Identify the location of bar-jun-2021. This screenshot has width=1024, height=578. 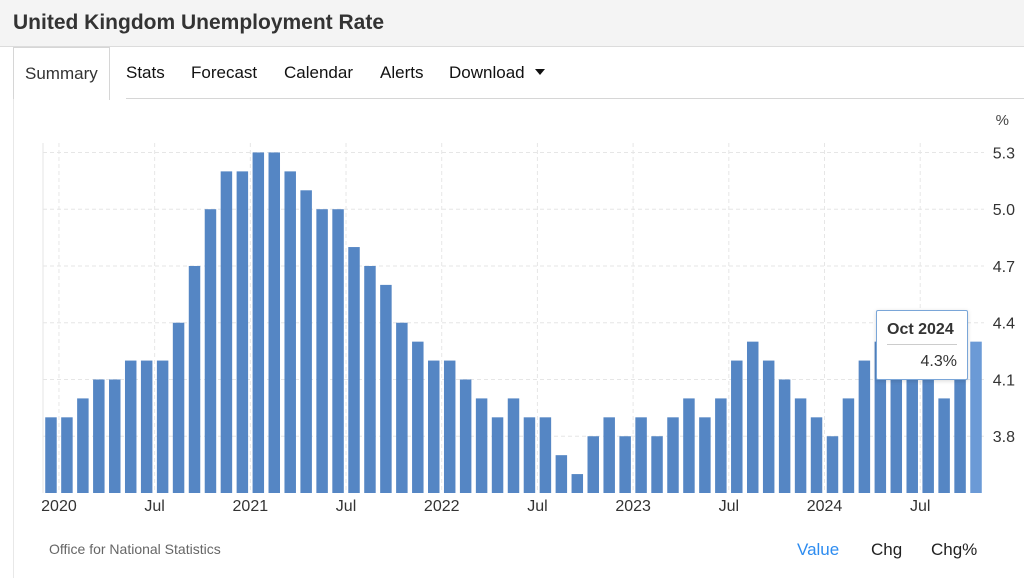
(338, 351).